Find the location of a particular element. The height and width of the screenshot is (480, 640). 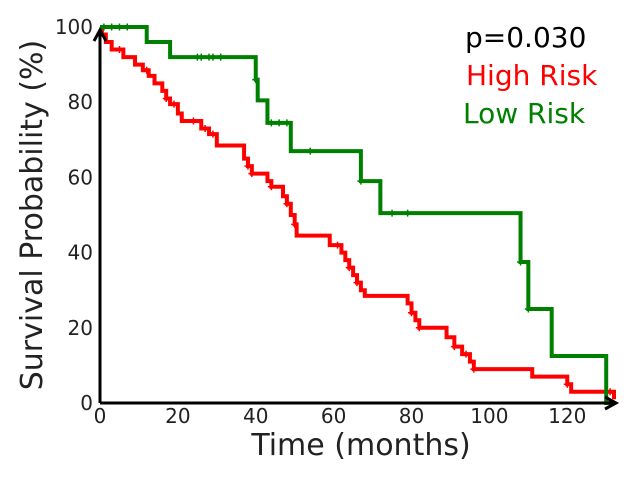

y-tick-label: 20 is located at coordinates (80, 328).